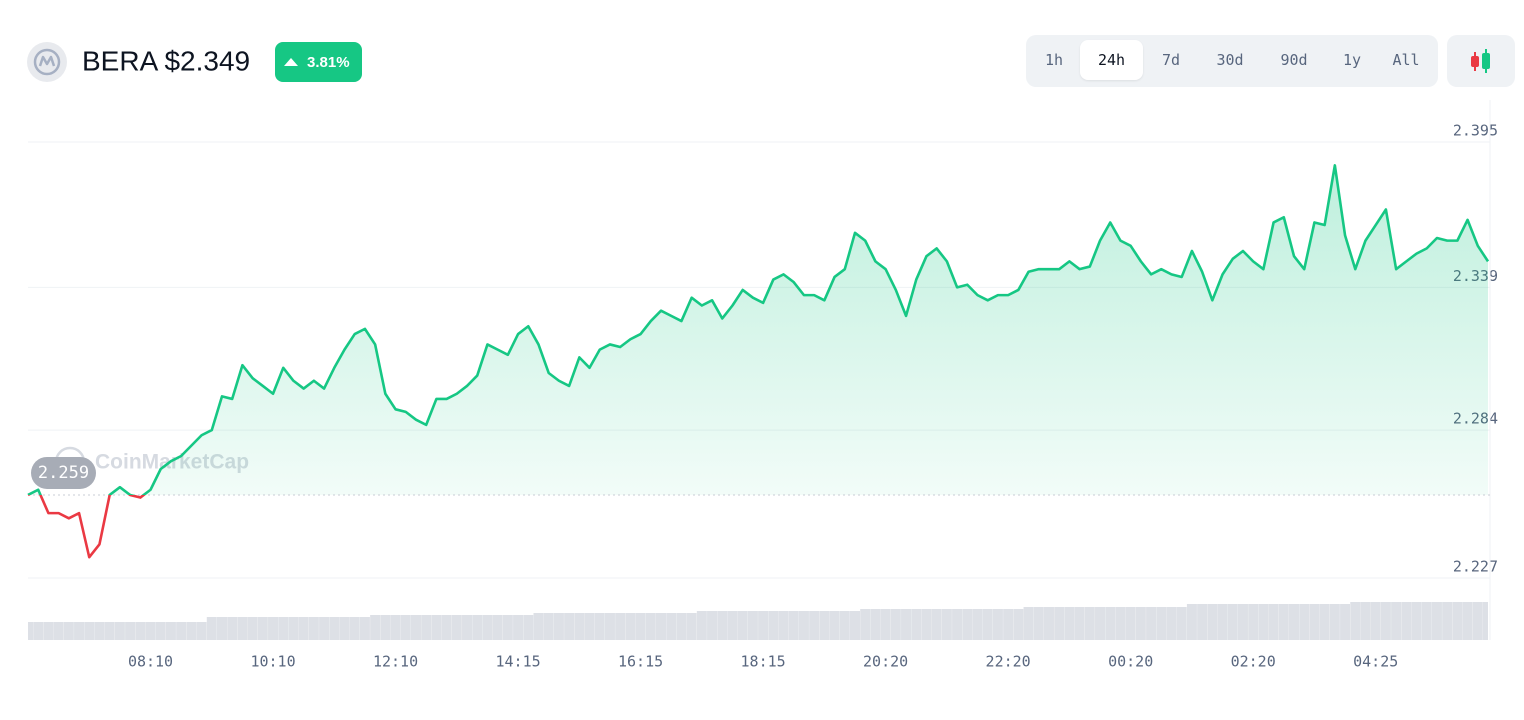 This screenshot has height=720, width=1524. What do you see at coordinates (1352, 60) in the screenshot?
I see `range-button: 1y` at bounding box center [1352, 60].